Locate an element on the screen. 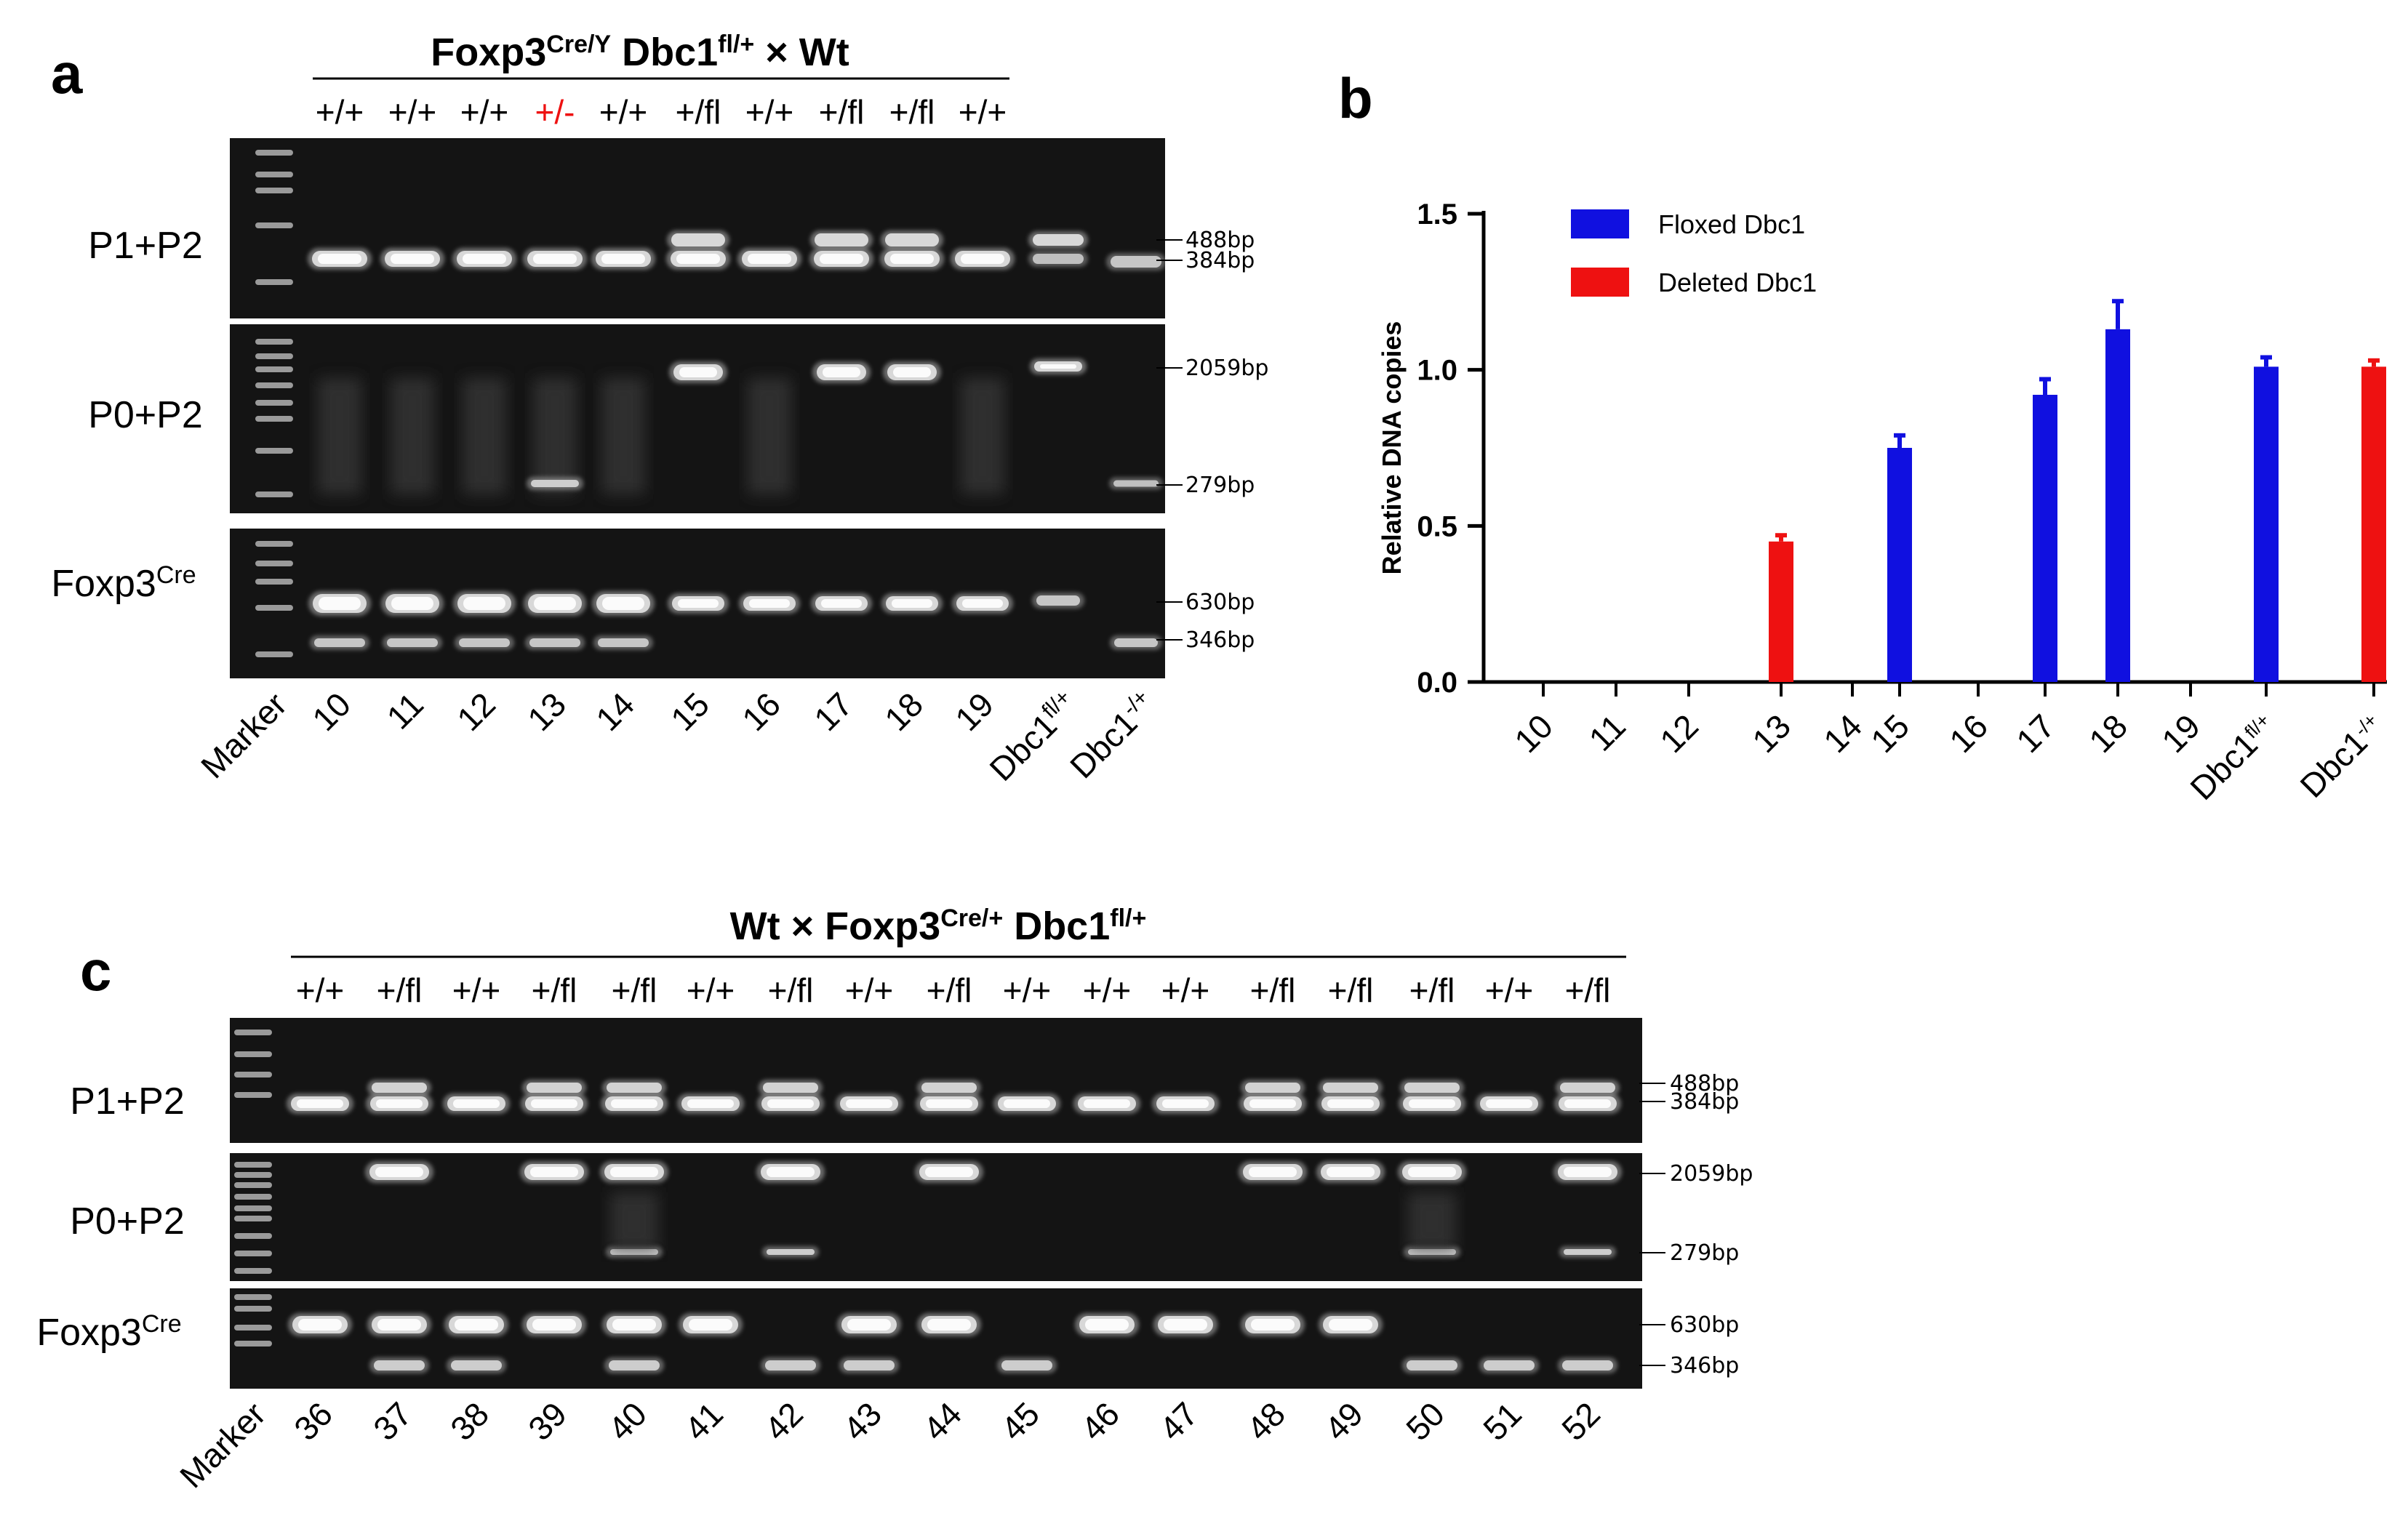 The image size is (2408, 1529). lane-label-main: Marker is located at coordinates (222, 1444).